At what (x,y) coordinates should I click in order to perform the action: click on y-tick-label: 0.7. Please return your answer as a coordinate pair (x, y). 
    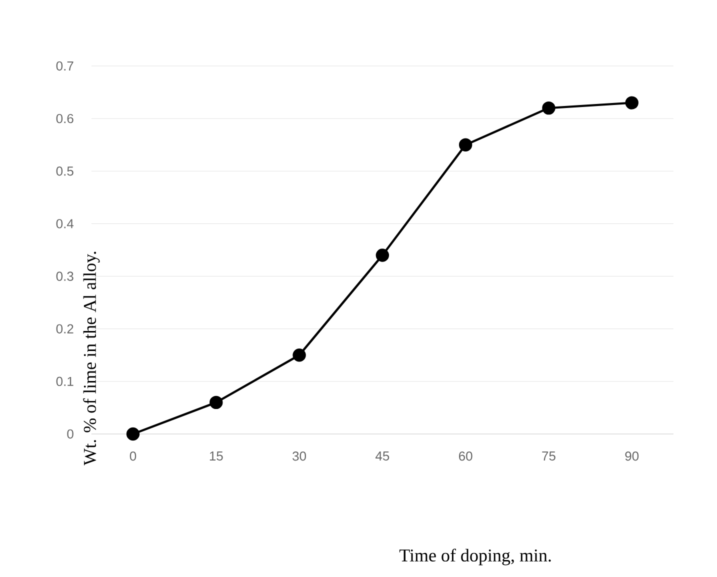
    Looking at the image, I should click on (65, 66).